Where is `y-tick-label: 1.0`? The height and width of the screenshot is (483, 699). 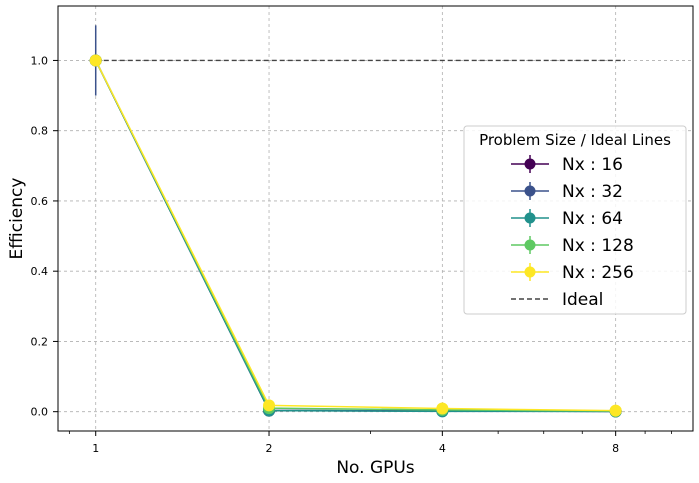 y-tick-label: 1.0 is located at coordinates (40, 60).